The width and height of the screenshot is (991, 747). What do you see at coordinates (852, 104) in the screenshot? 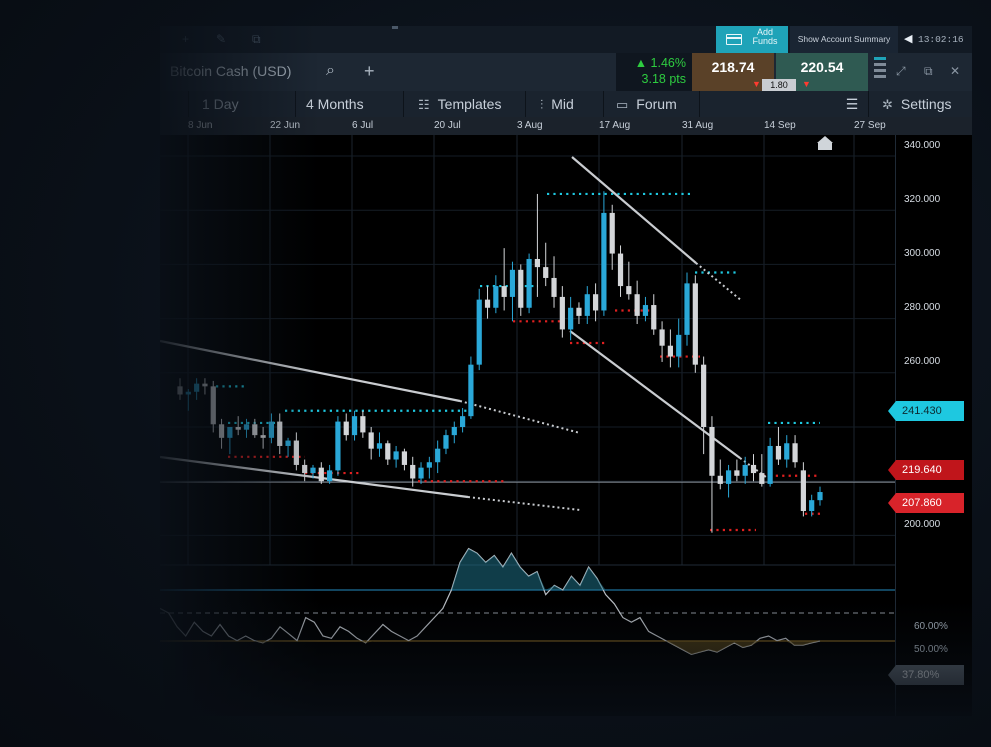
I see `menu-icon: ☰` at bounding box center [852, 104].